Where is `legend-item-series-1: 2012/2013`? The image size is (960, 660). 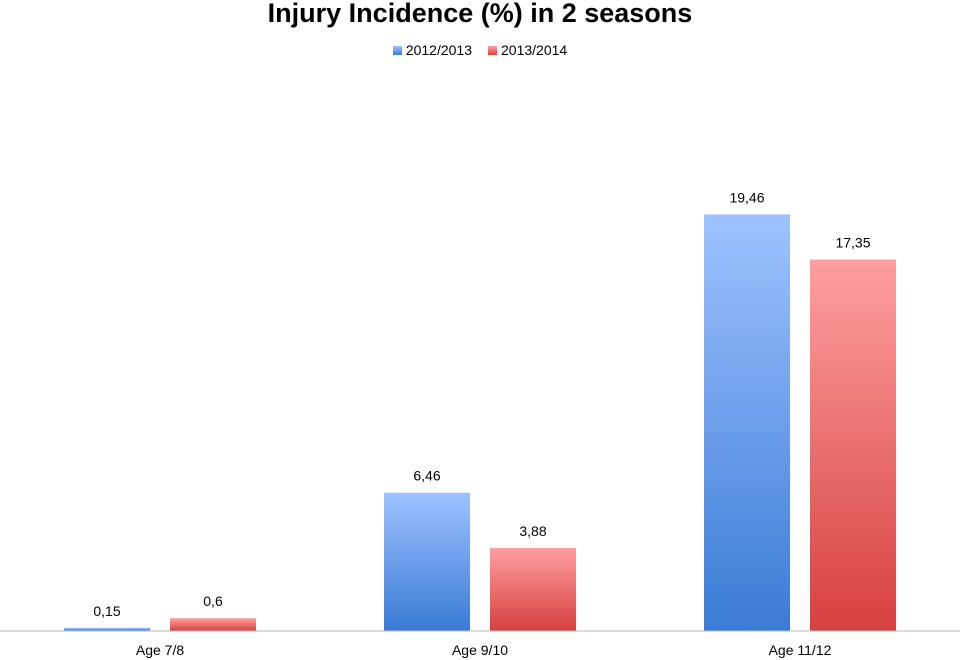
legend-item-series-1: 2012/2013 is located at coordinates (432, 50).